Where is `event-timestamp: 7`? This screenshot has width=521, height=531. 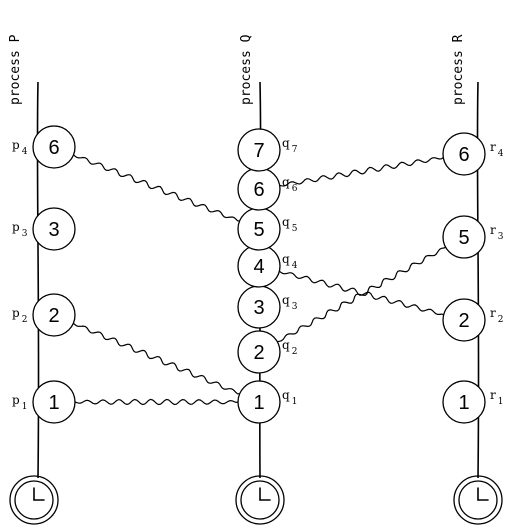 event-timestamp: 7 is located at coordinates (258, 151).